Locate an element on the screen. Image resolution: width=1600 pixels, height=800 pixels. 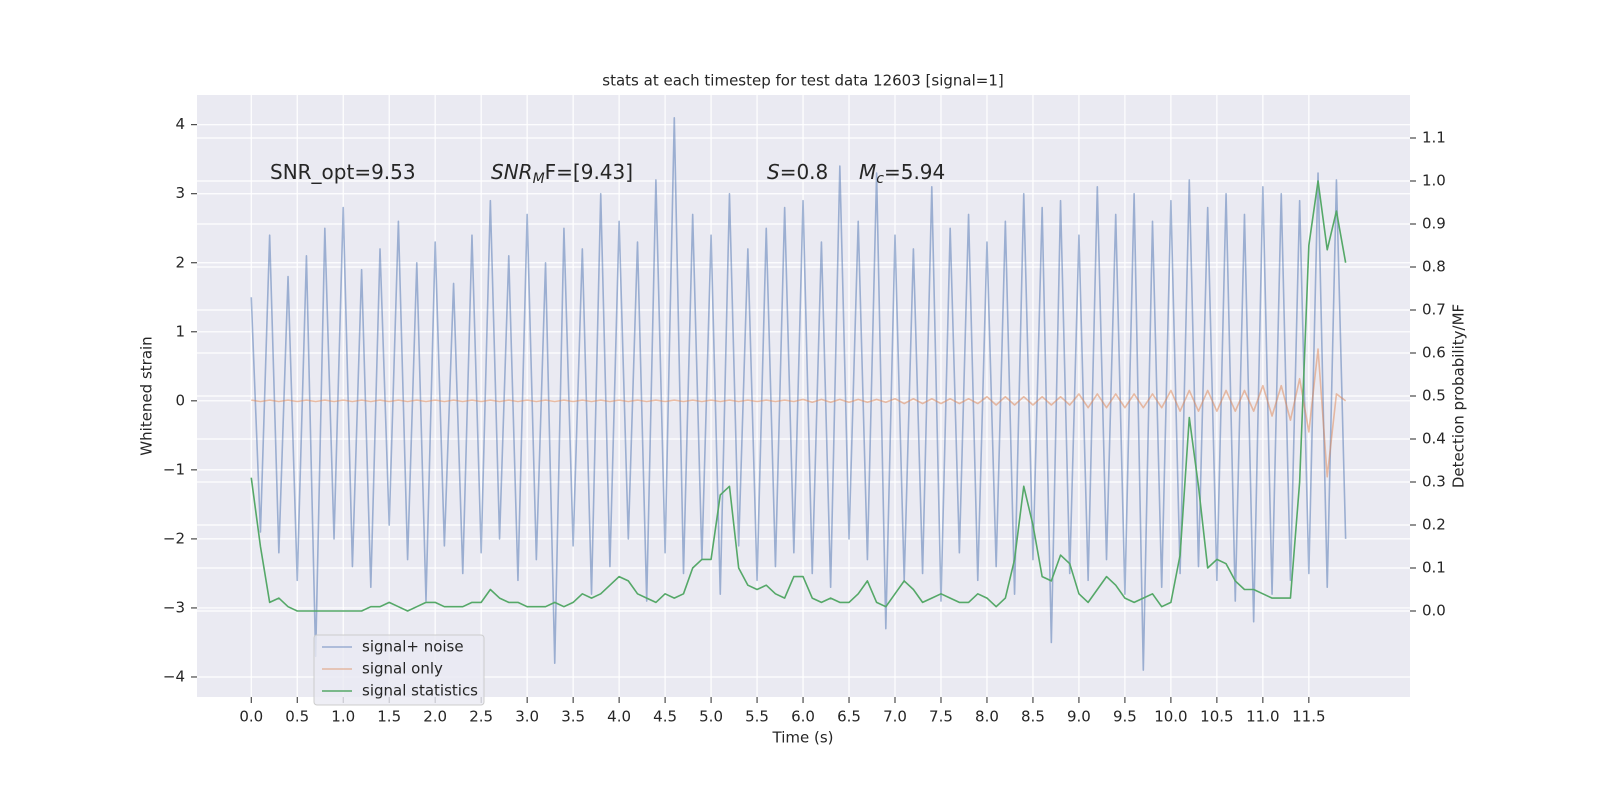
y2-tick-label: 0.1 is located at coordinates (1434, 568).